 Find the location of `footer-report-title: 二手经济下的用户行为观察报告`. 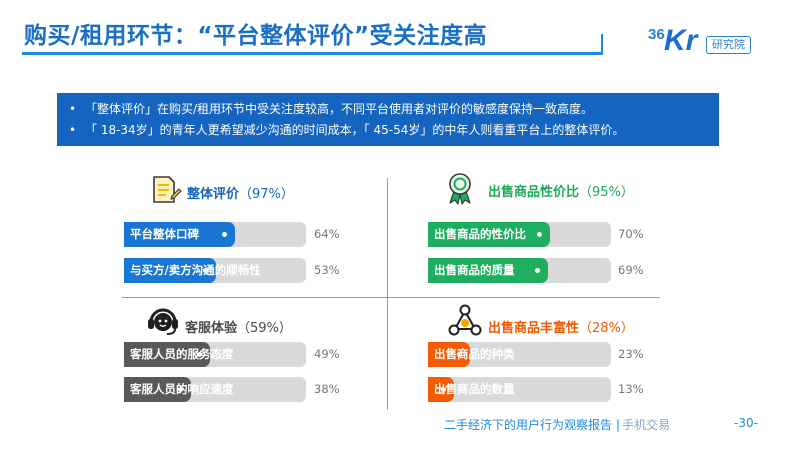

footer-report-title: 二手经济下的用户行为观察报告 is located at coordinates (528, 425).